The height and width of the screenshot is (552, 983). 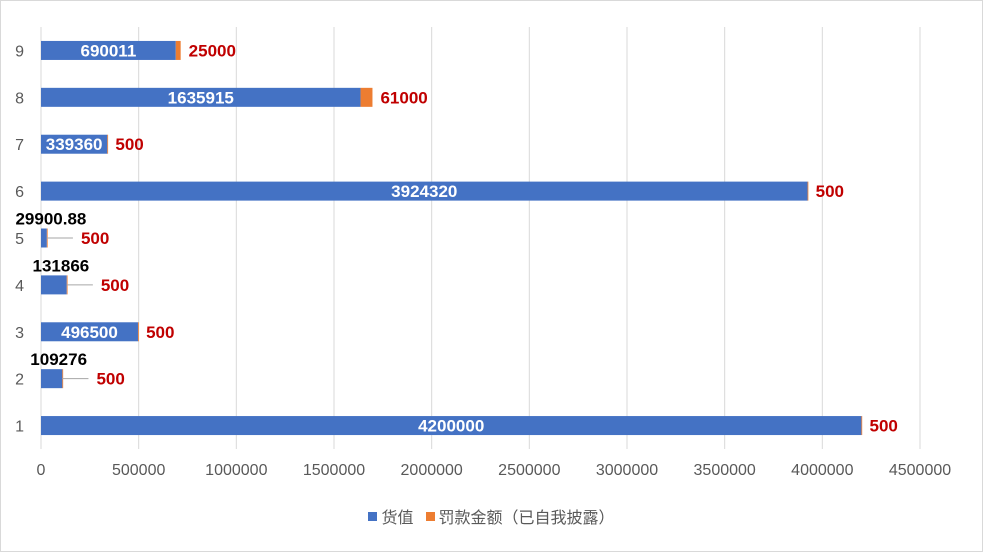 What do you see at coordinates (529, 470) in the screenshot?
I see `x-tick-label: 2500000` at bounding box center [529, 470].